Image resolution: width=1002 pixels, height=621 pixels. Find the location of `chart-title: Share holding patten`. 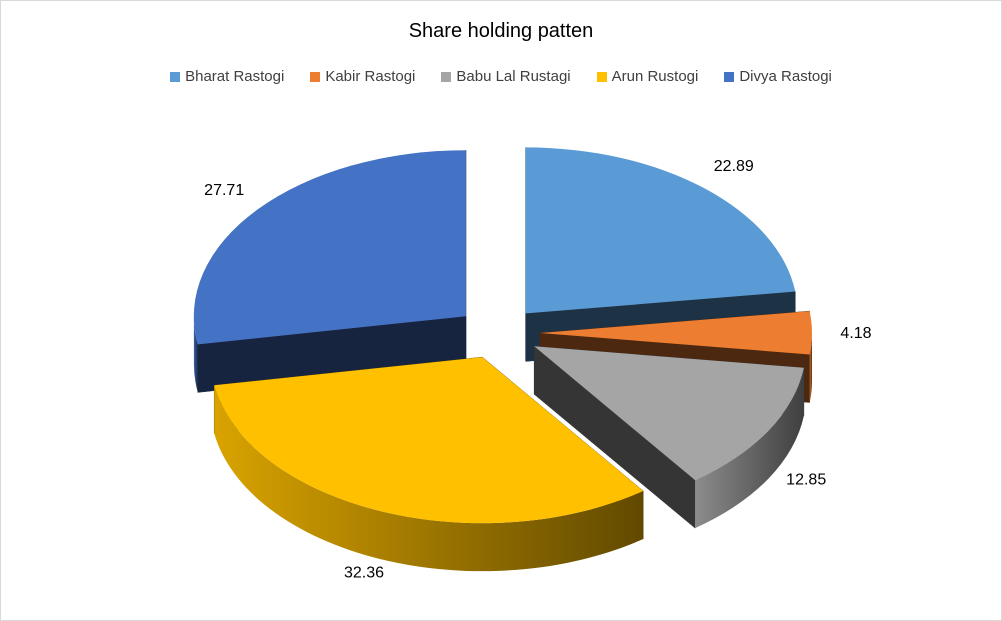

chart-title: Share holding patten is located at coordinates (501, 31).